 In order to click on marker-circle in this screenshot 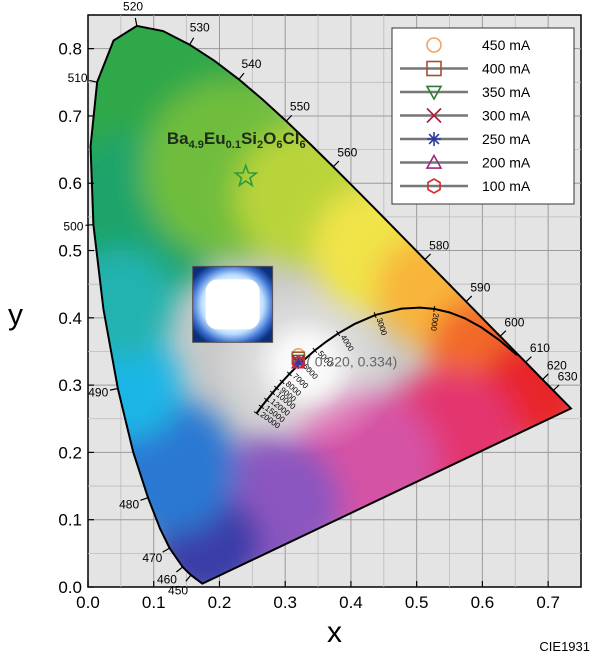, I will do `click(434, 45)`.